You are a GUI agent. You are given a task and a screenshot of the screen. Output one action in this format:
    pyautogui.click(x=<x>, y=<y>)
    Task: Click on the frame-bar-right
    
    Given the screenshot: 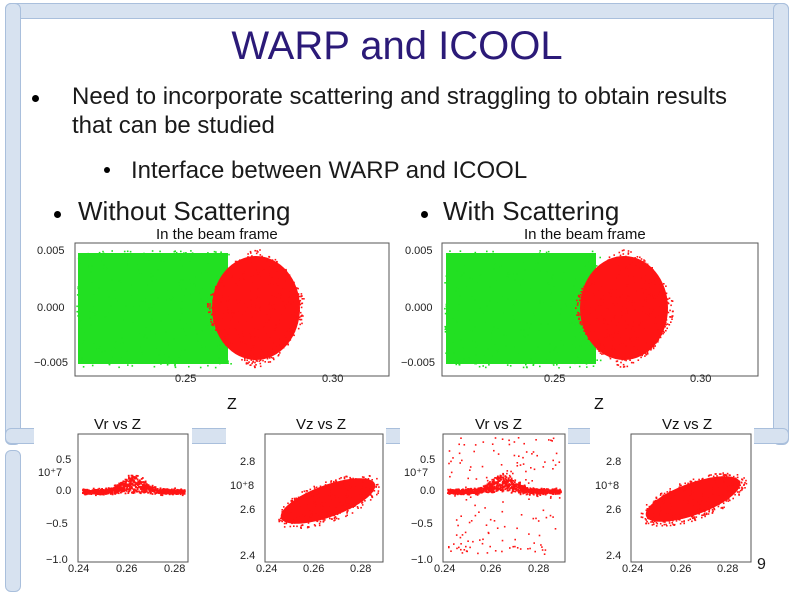 What is the action you would take?
    pyautogui.click(x=781, y=224)
    